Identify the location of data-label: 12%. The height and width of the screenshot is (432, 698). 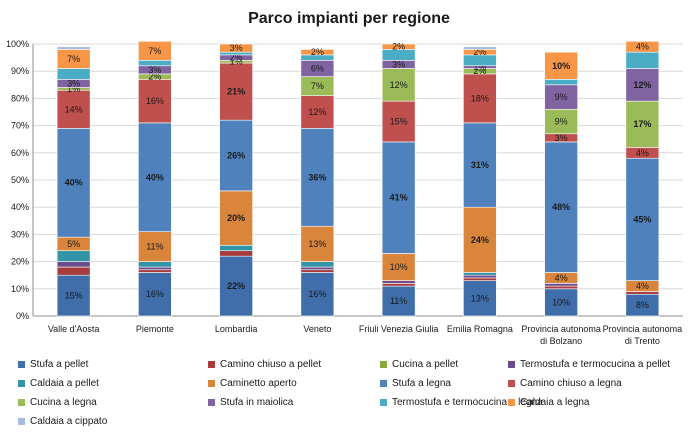
(642, 85).